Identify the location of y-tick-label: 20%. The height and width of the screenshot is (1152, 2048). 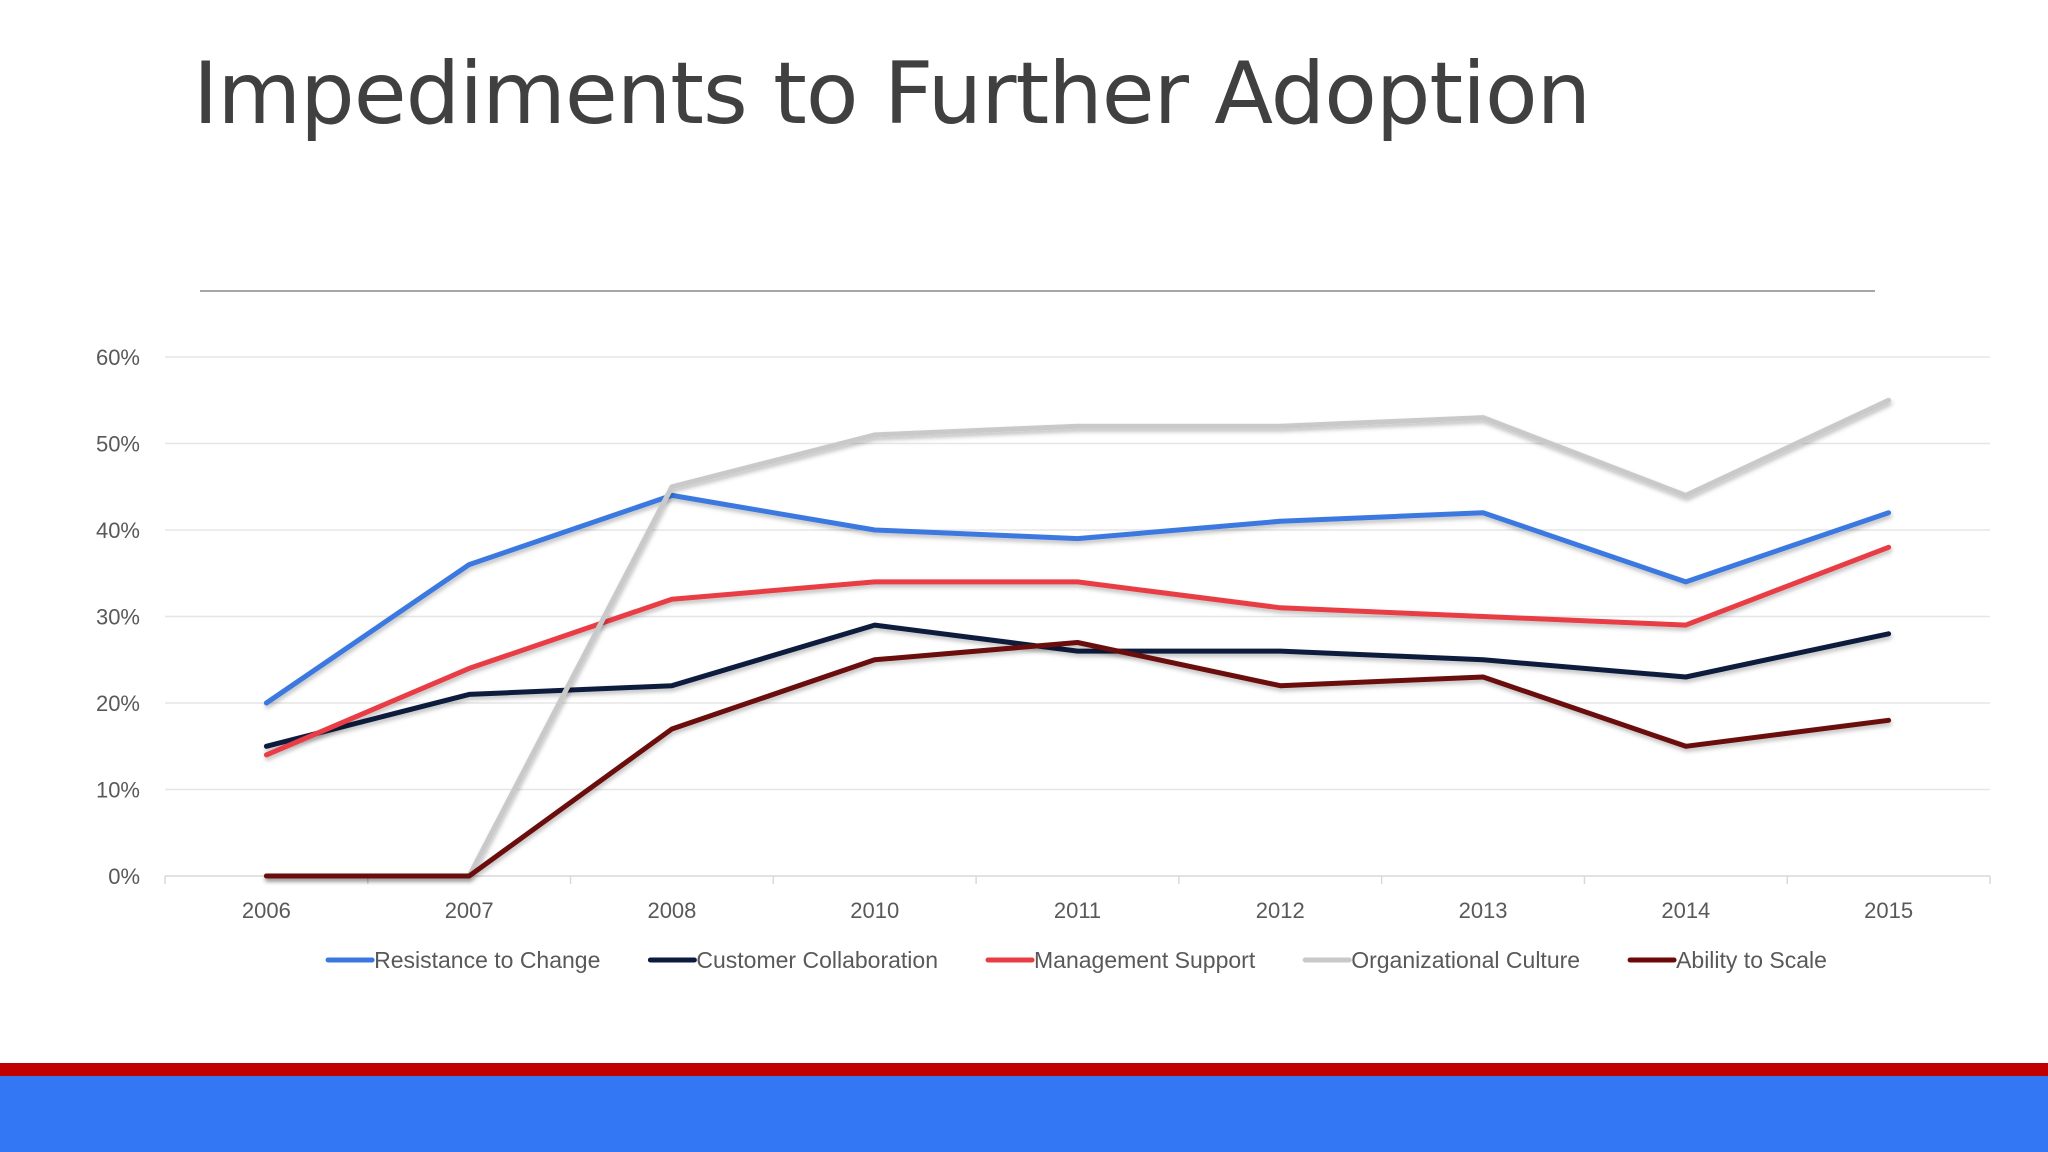
(118, 703).